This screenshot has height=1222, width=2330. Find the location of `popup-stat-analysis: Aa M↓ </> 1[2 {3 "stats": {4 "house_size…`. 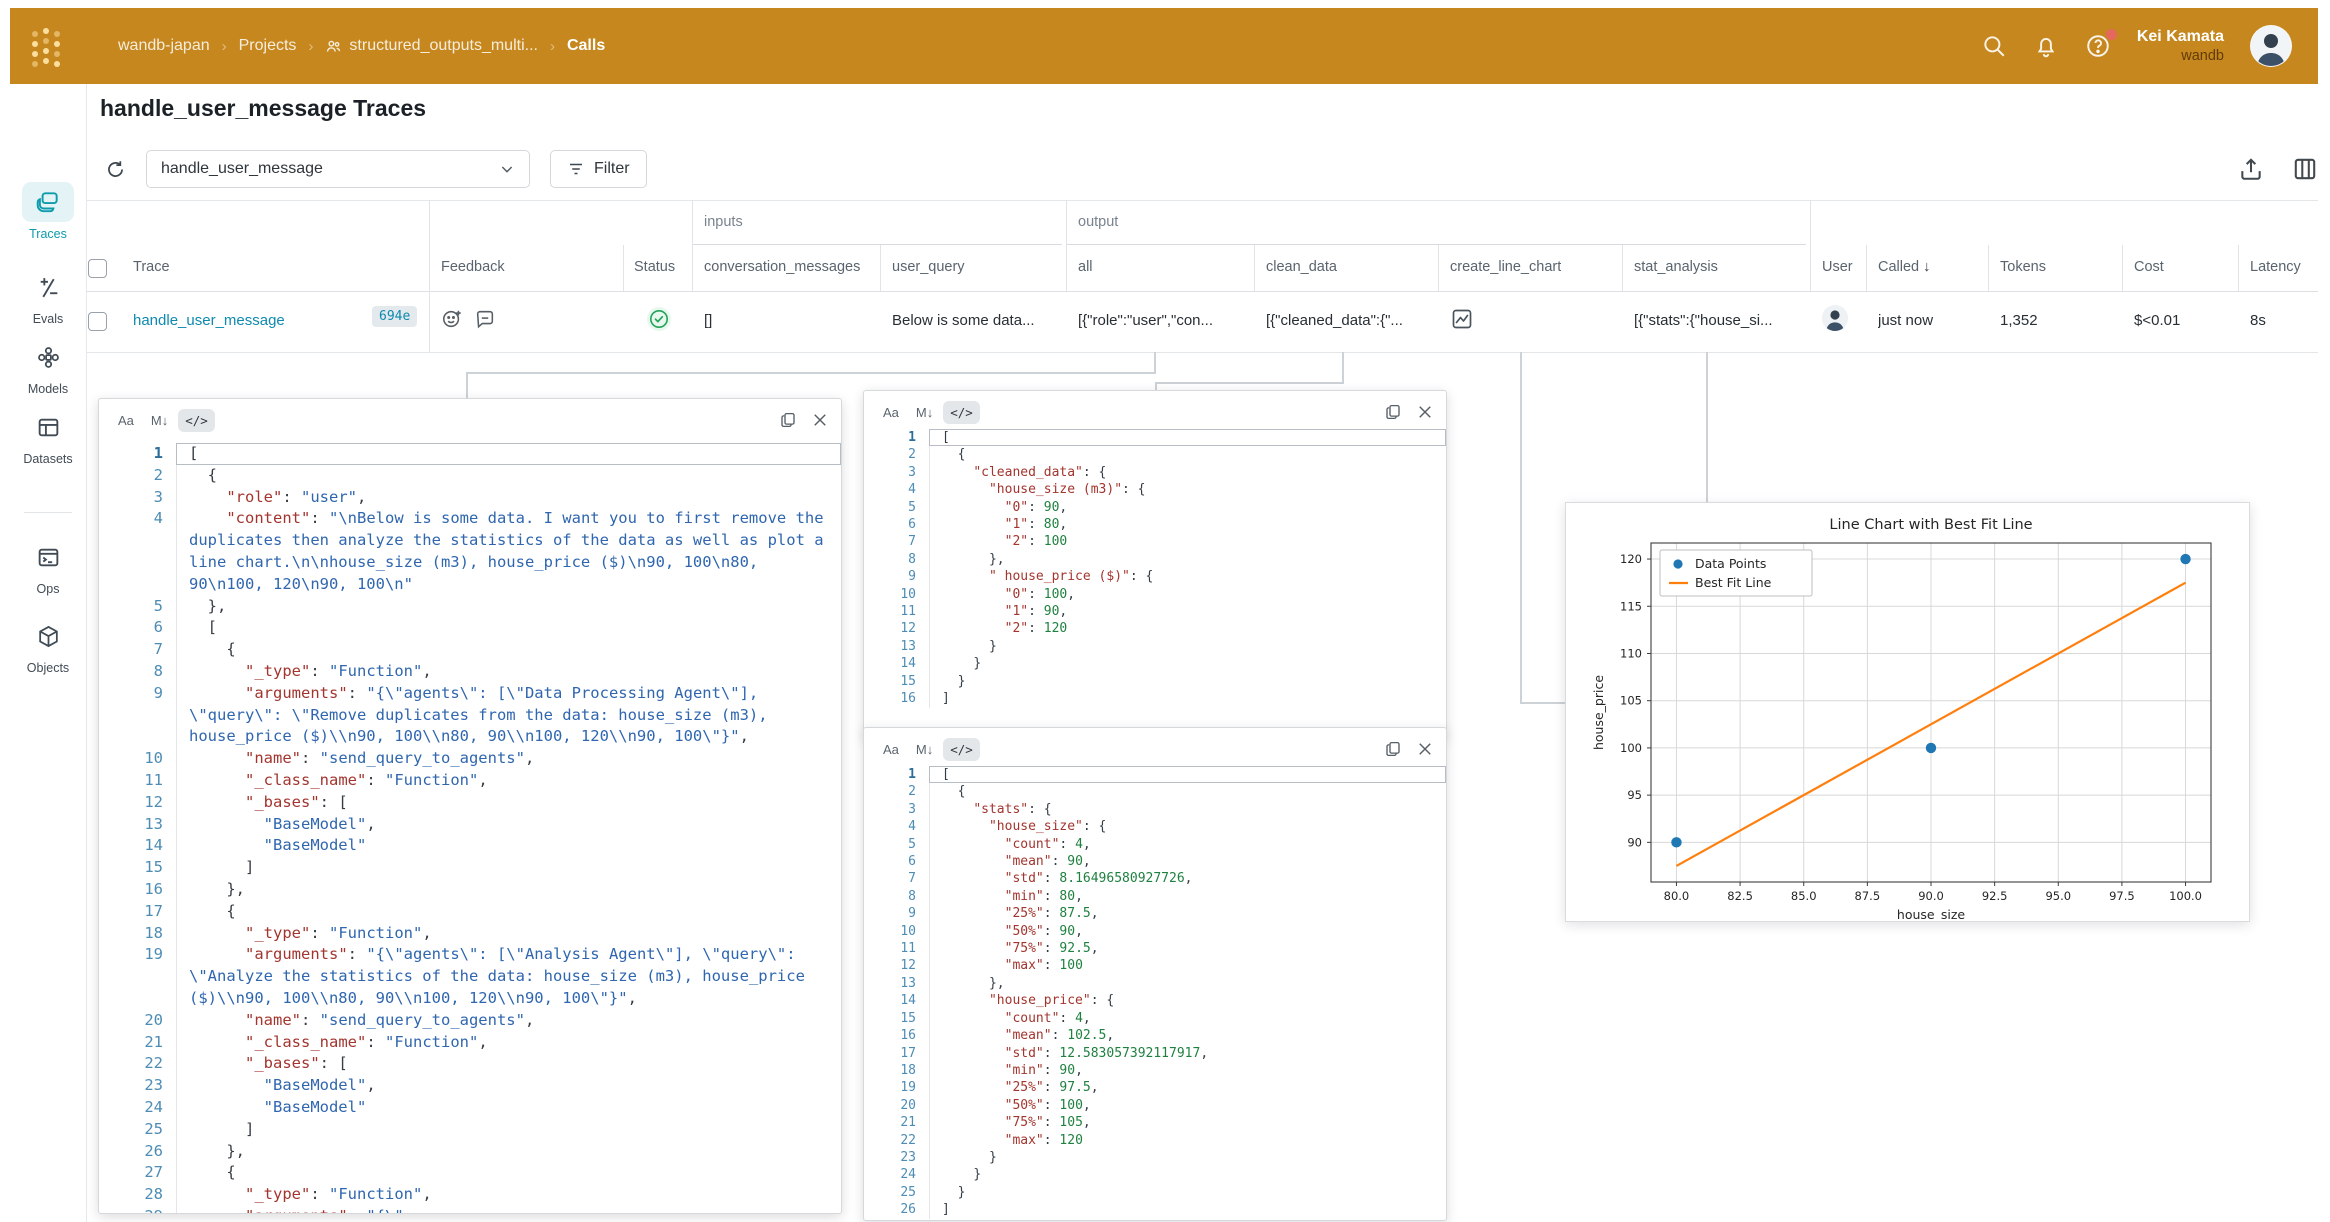

popup-stat-analysis: Aa M↓ </> 1[2 {3 "stats": {4 "house_size… is located at coordinates (1155, 974).